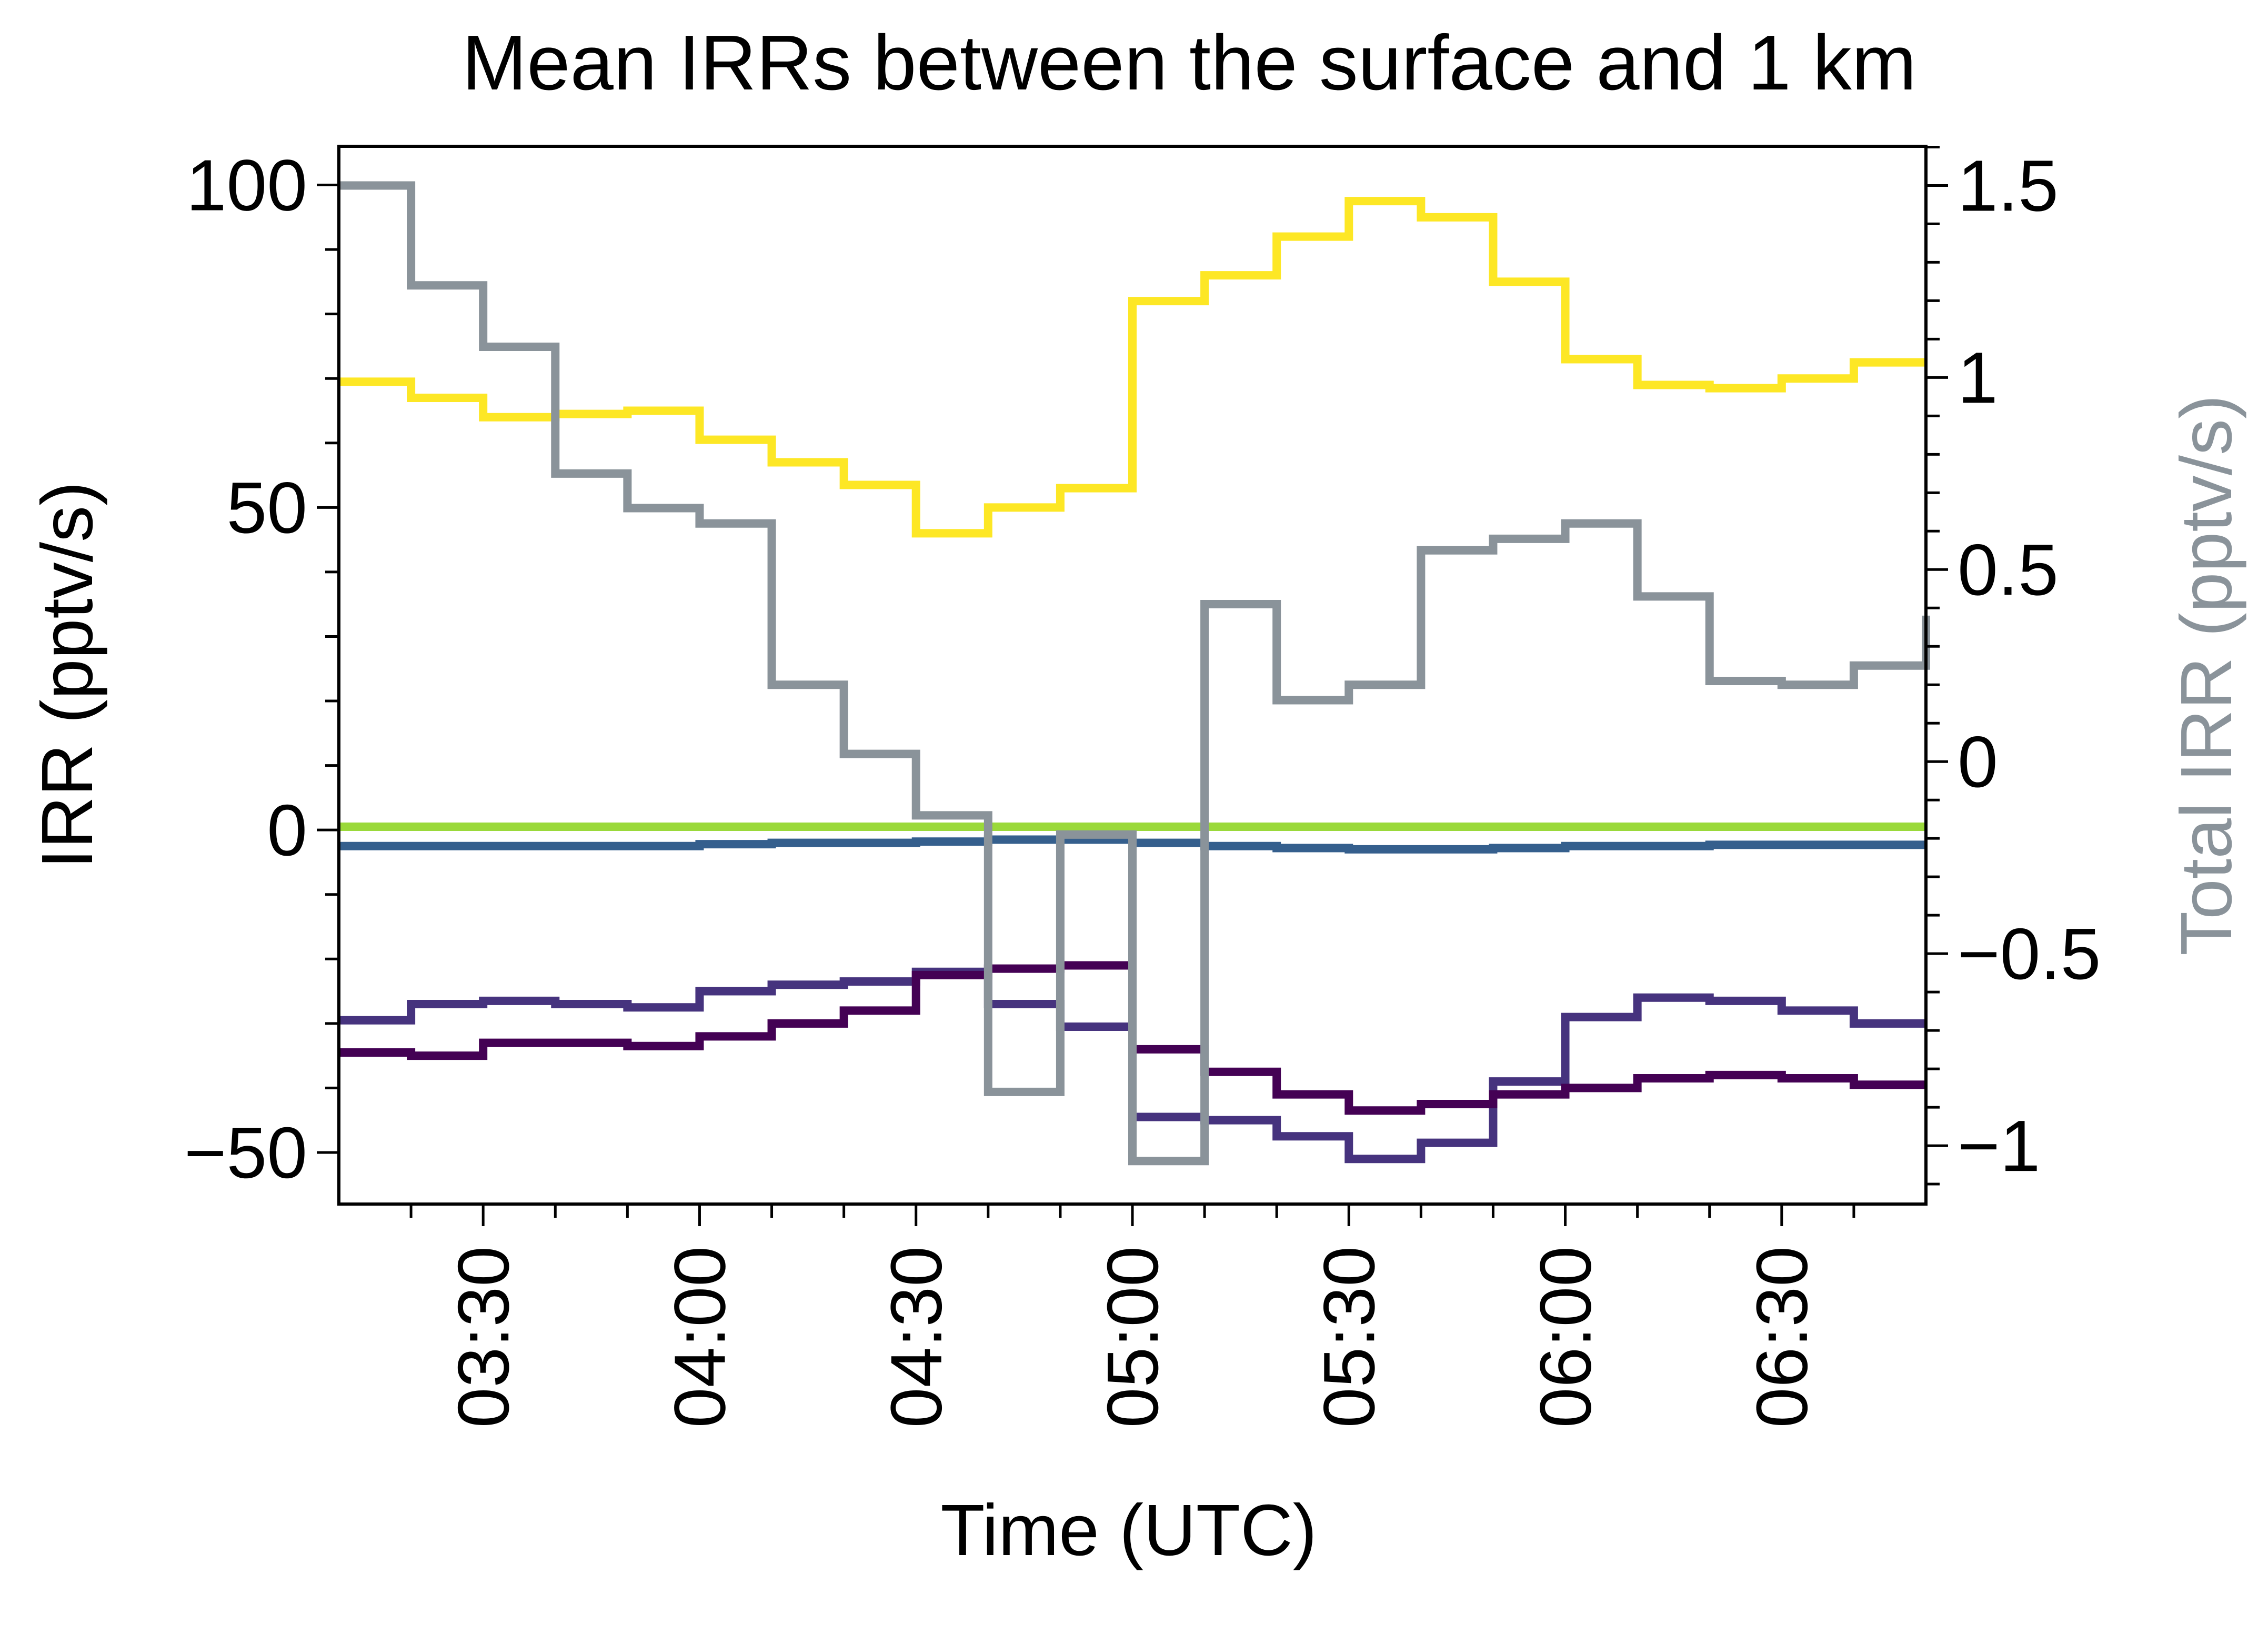 The image size is (2268, 1634). What do you see at coordinates (699, 1337) in the screenshot?
I see `x-tick-label: 04:00` at bounding box center [699, 1337].